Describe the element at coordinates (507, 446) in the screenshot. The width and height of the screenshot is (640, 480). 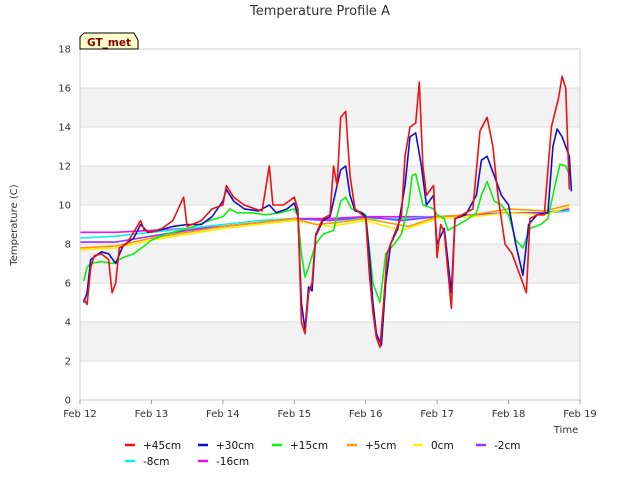
I see `legend-label: -2cm` at that location.